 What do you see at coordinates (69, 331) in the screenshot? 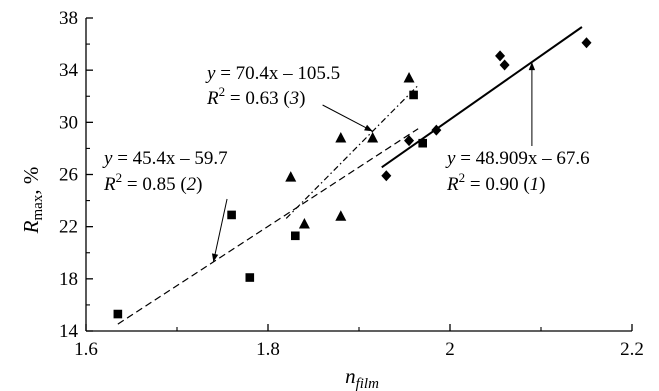
I see `y-tick-label: 14` at bounding box center [69, 331].